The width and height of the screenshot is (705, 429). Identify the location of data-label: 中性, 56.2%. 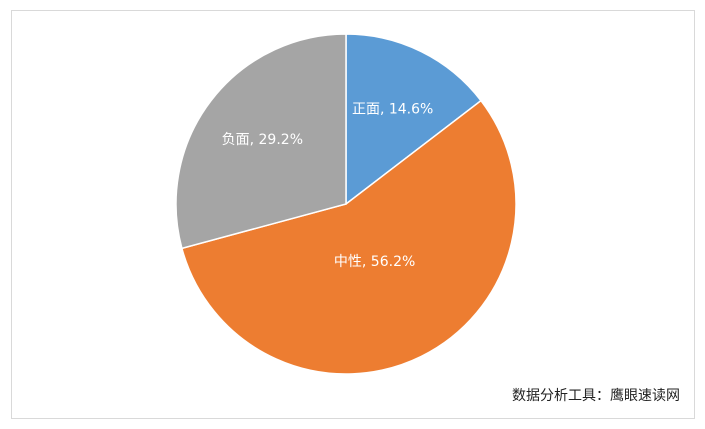
(374, 262).